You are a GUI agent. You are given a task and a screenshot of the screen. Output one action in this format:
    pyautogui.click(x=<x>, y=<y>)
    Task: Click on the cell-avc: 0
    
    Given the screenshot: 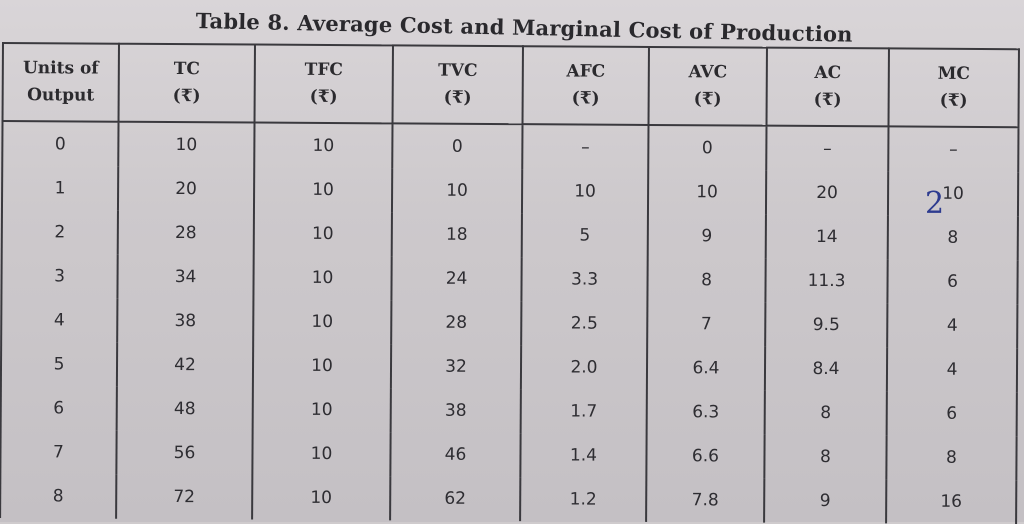 What is the action you would take?
    pyautogui.click(x=707, y=147)
    